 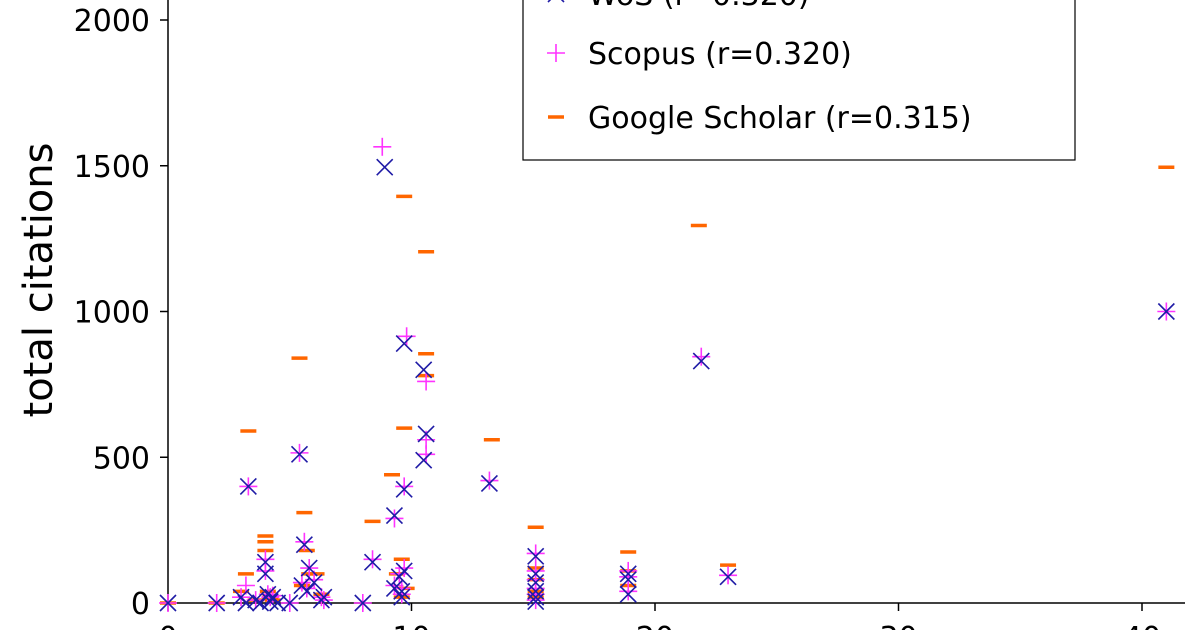 What do you see at coordinates (556, 53) in the screenshot?
I see `legend-marker` at bounding box center [556, 53].